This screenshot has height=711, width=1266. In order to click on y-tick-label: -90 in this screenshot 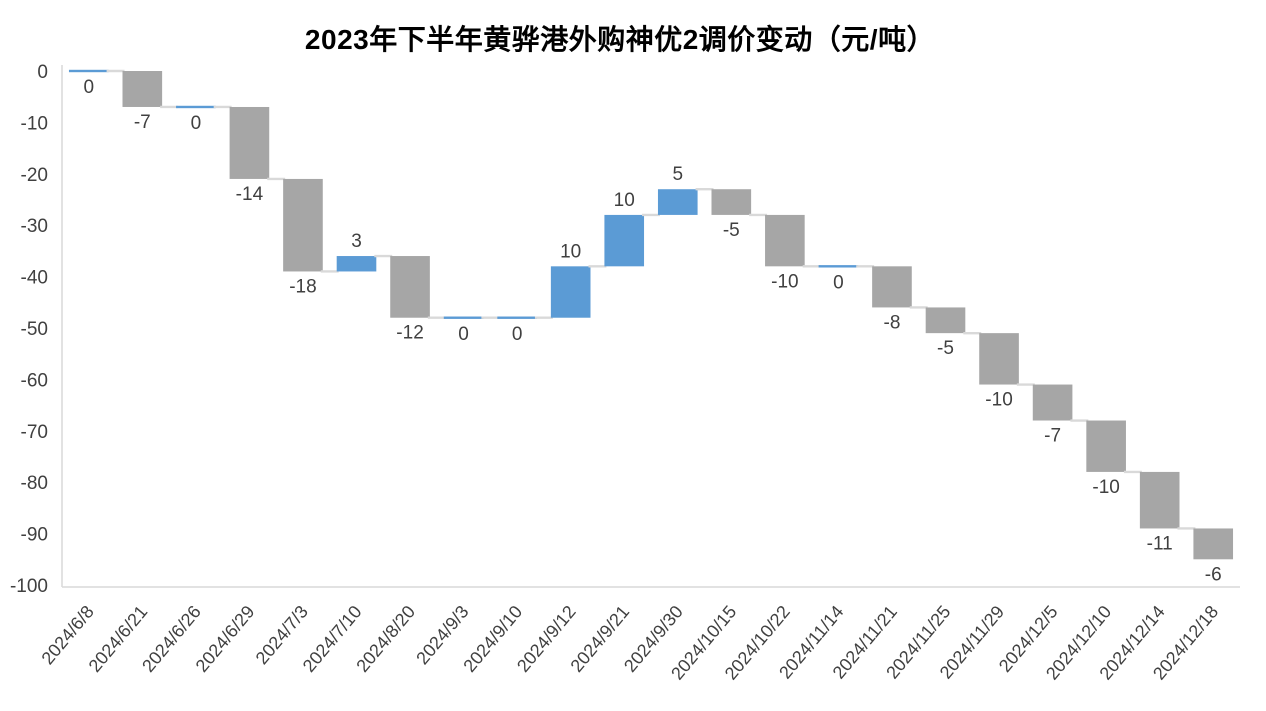, I will do `click(34, 535)`.